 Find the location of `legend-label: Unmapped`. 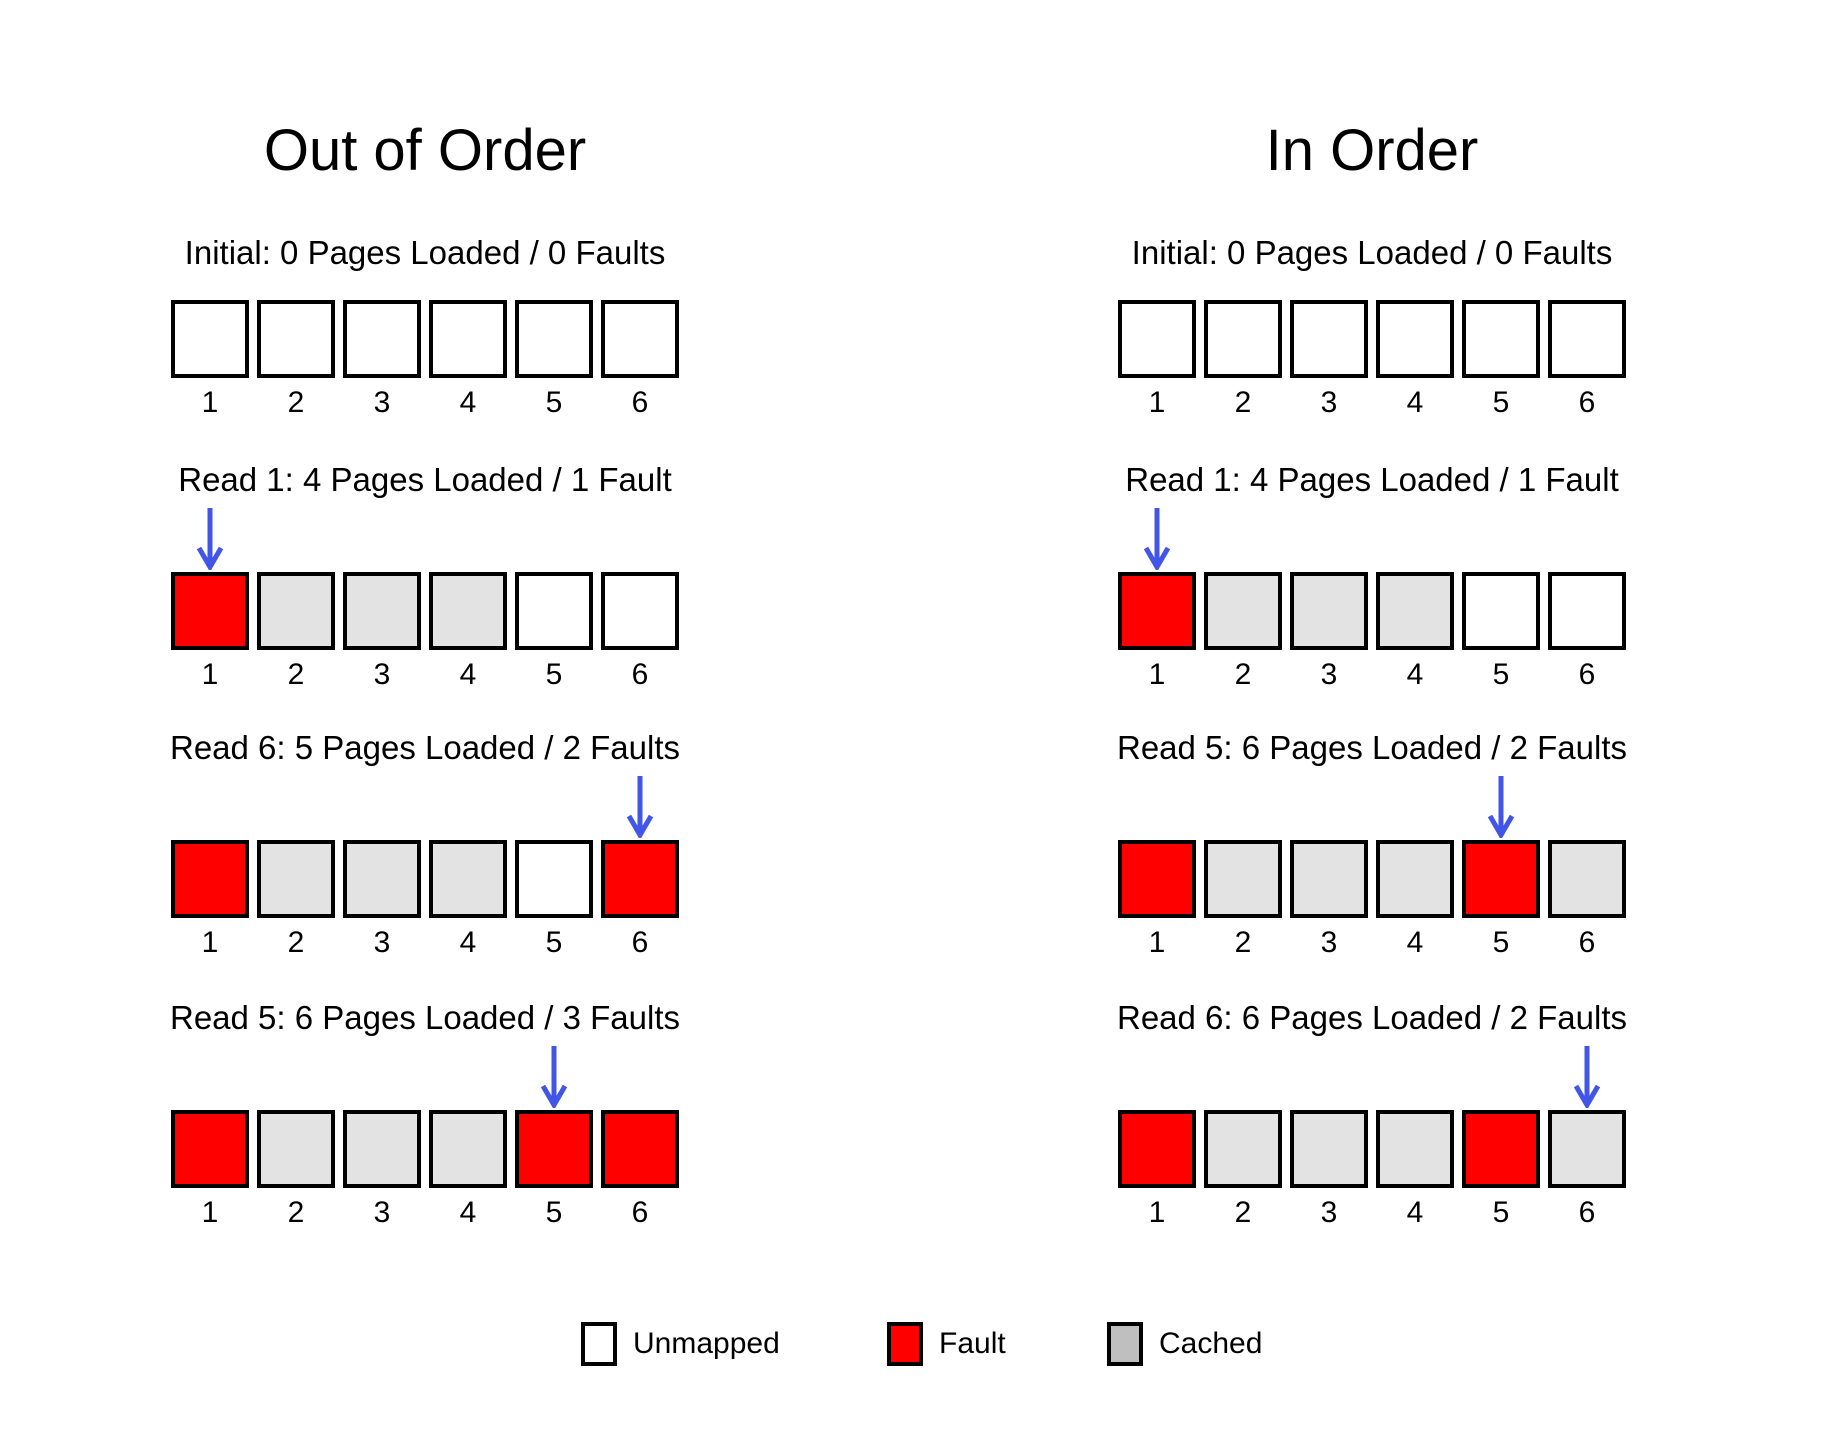

legend-label: Unmapped is located at coordinates (706, 1343).